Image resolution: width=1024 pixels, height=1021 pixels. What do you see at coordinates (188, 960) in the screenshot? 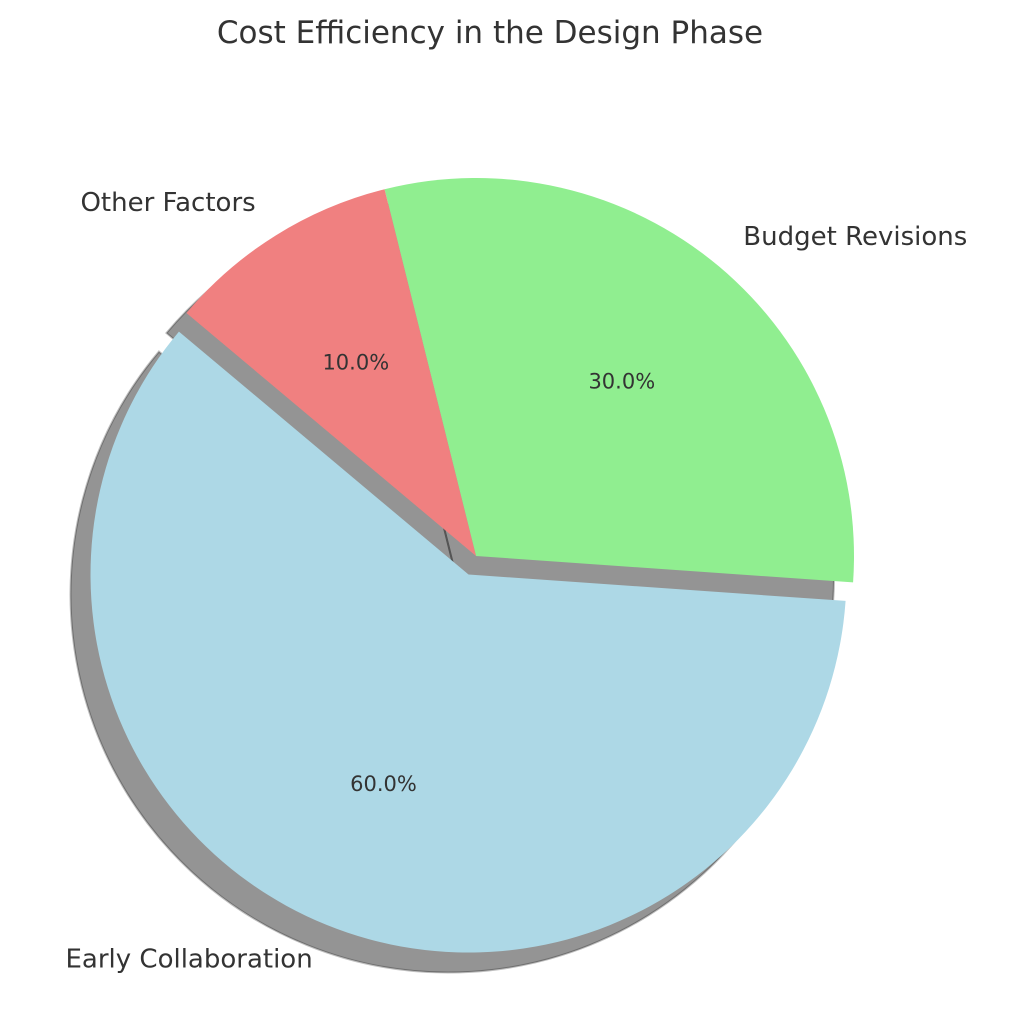
I see `category-label-early-collaboration: Early Collaboration` at bounding box center [188, 960].